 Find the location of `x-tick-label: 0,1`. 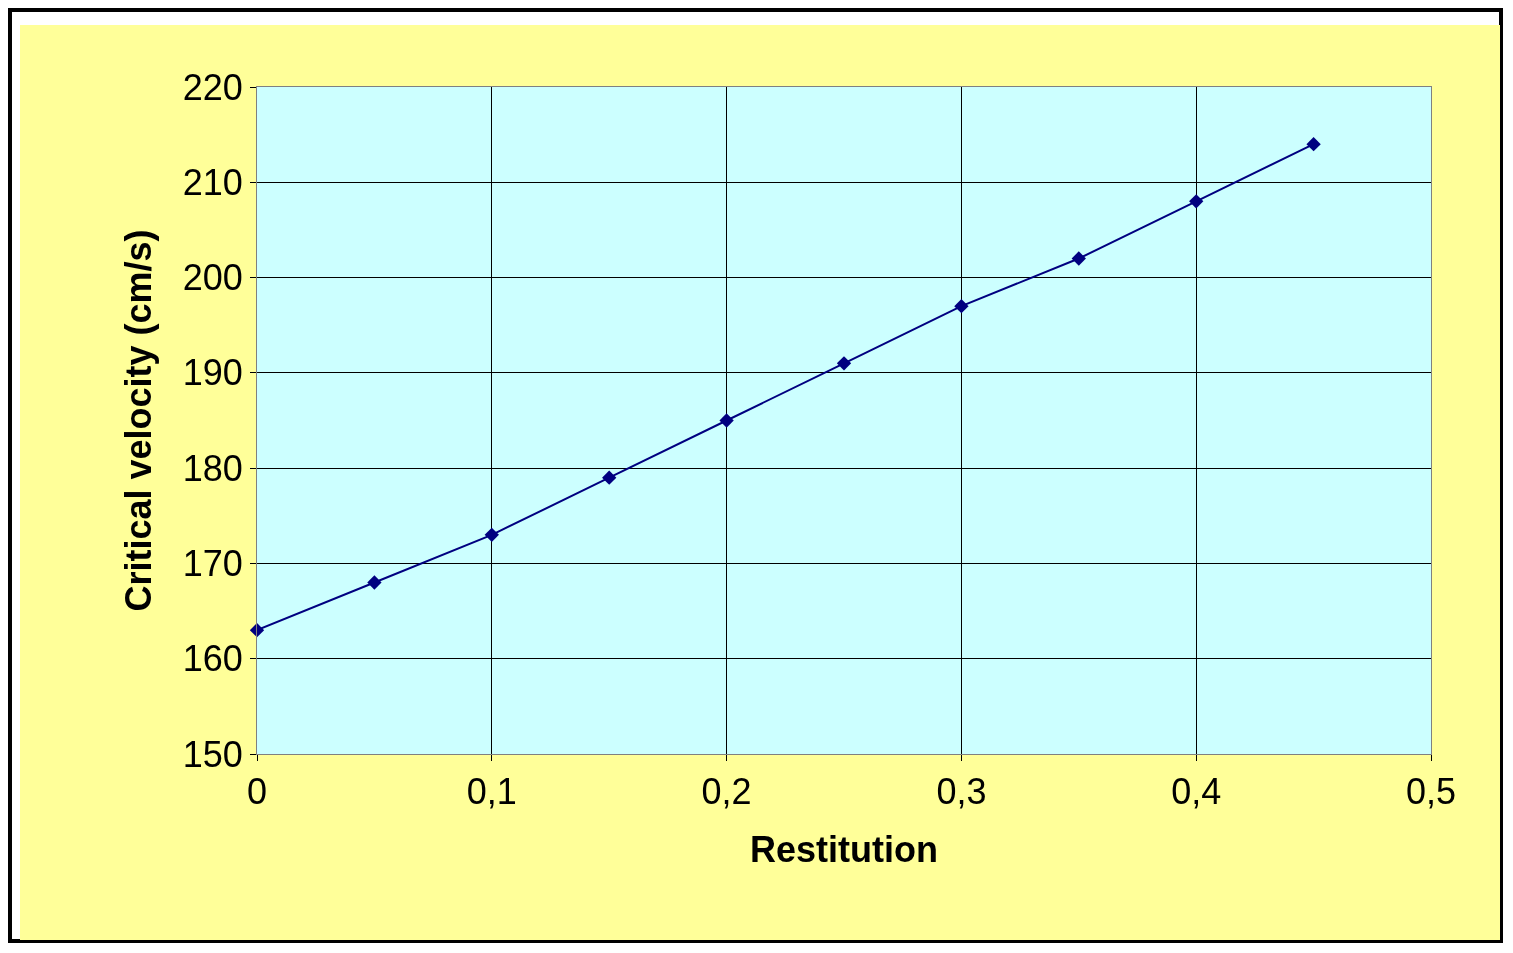

x-tick-label: 0,1 is located at coordinates (491, 792).